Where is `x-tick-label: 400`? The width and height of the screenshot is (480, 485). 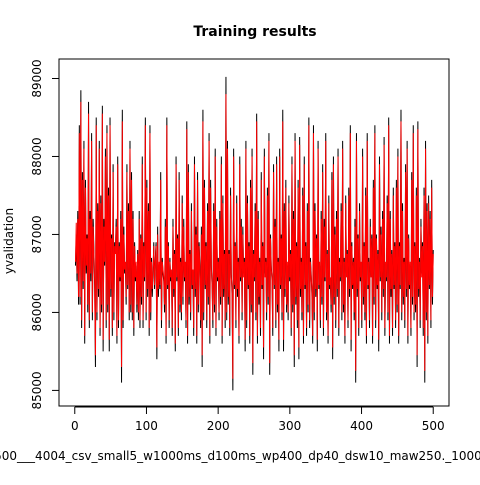
x-tick-label: 400 is located at coordinates (361, 426).